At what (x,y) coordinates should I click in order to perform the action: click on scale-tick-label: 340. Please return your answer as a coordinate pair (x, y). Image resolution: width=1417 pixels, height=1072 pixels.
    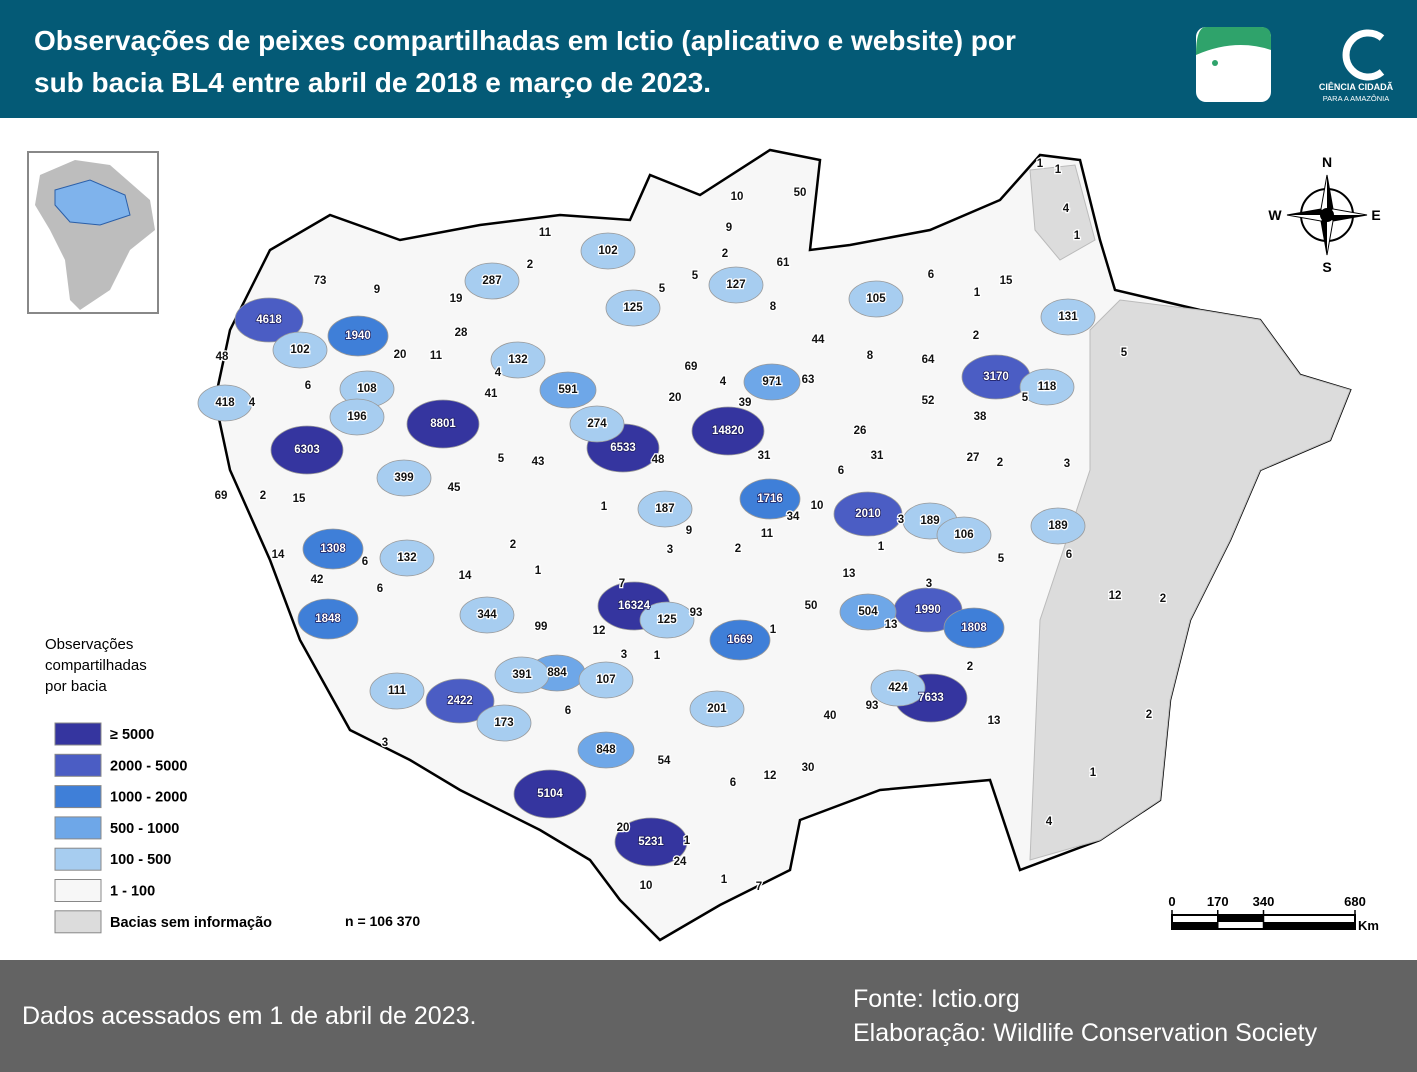
    Looking at the image, I should click on (1264, 901).